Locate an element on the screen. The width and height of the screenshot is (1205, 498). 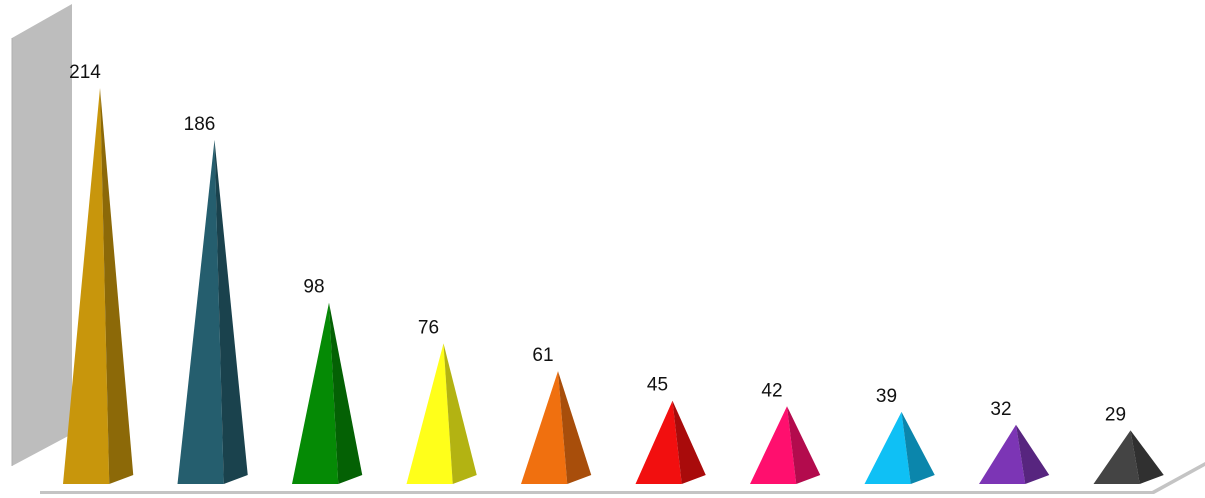
data-label-5: 61 is located at coordinates (542, 355).